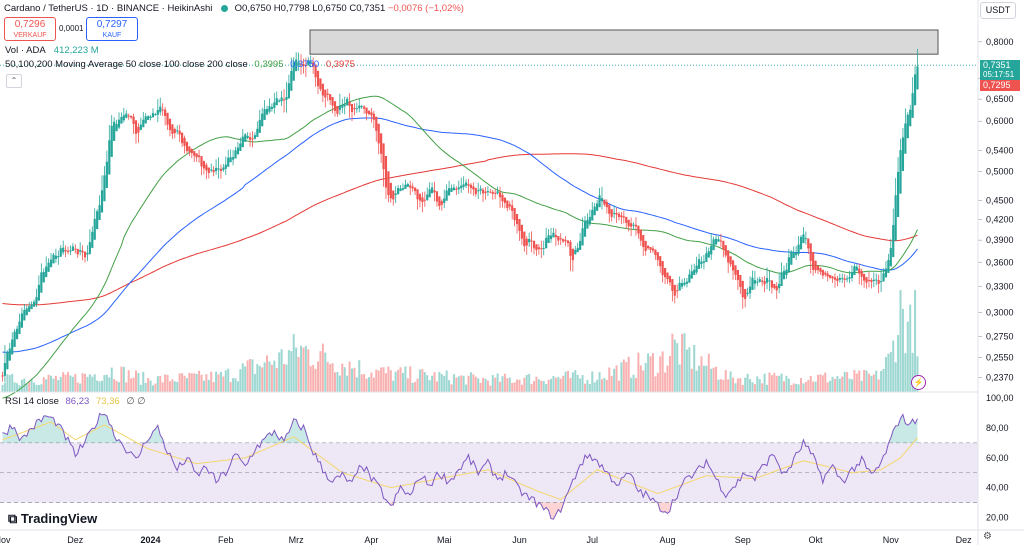 The height and width of the screenshot is (545, 1024). I want to click on volume-legend: Vol · ADA 412,223 M, so click(52, 50).